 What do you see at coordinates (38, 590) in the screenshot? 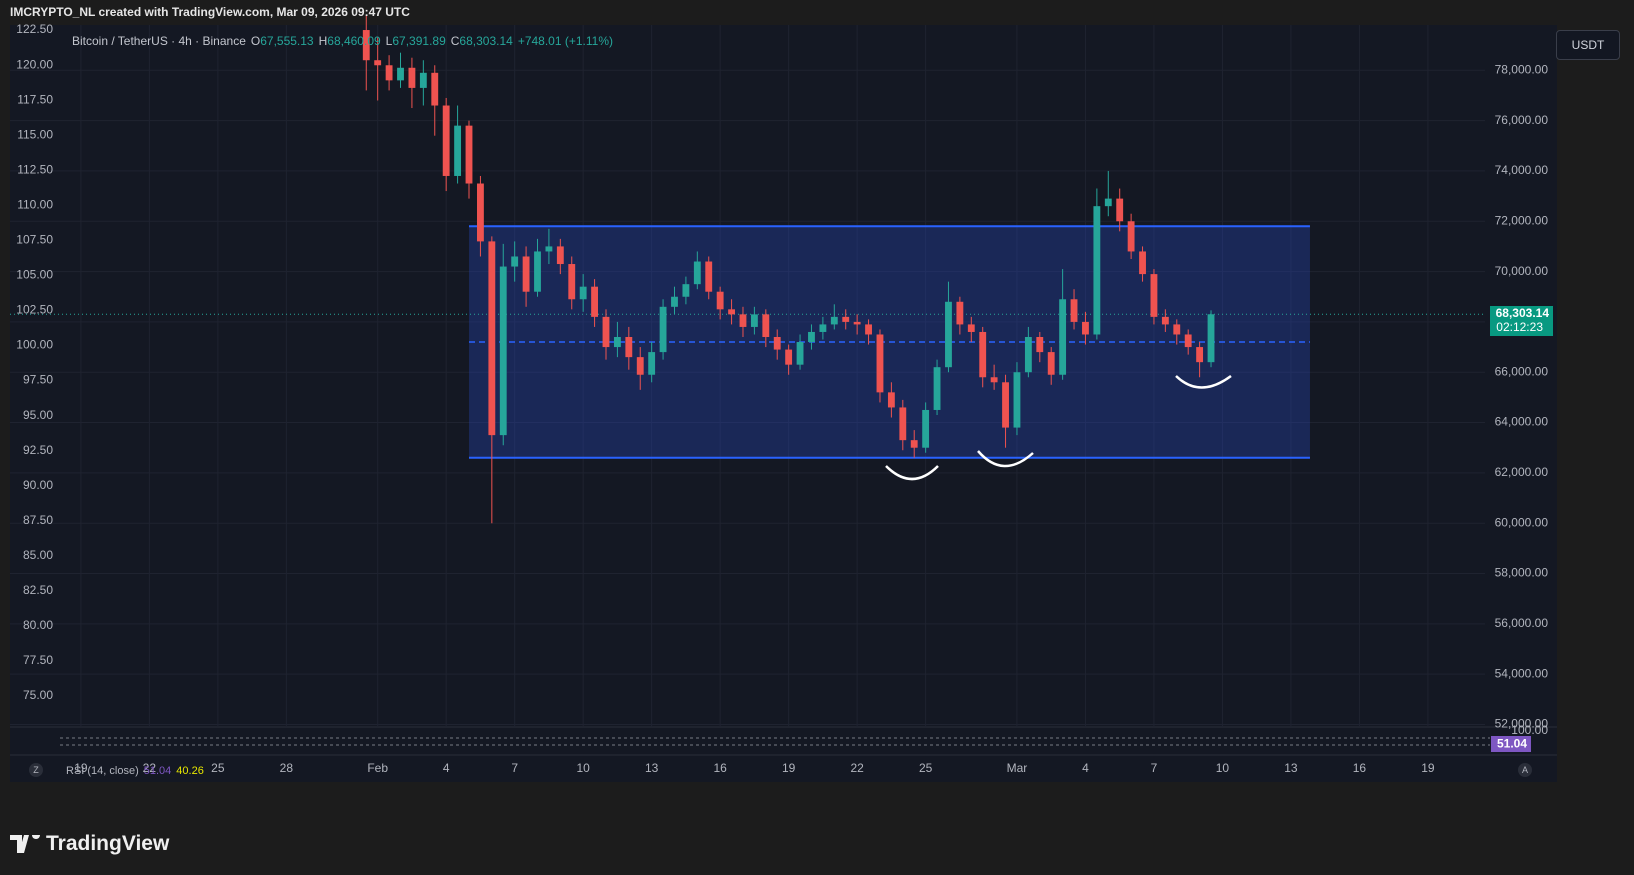
I see `y2-tick-label: 82.50` at bounding box center [38, 590].